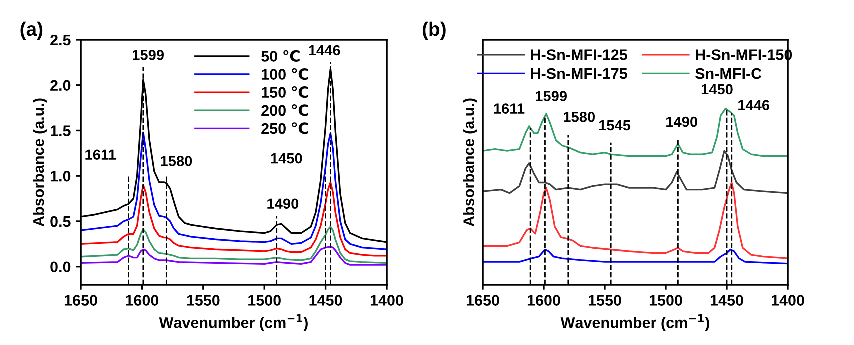 Image resolution: width=854 pixels, height=345 pixels. What do you see at coordinates (285, 92) in the screenshot?
I see `legend-label: 150 ℃` at bounding box center [285, 92].